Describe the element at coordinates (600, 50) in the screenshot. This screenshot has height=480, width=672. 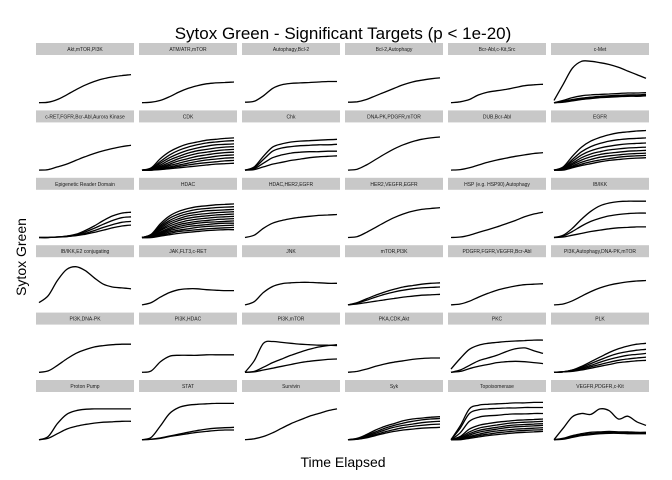
I see `facet-label: c-Met` at that location.